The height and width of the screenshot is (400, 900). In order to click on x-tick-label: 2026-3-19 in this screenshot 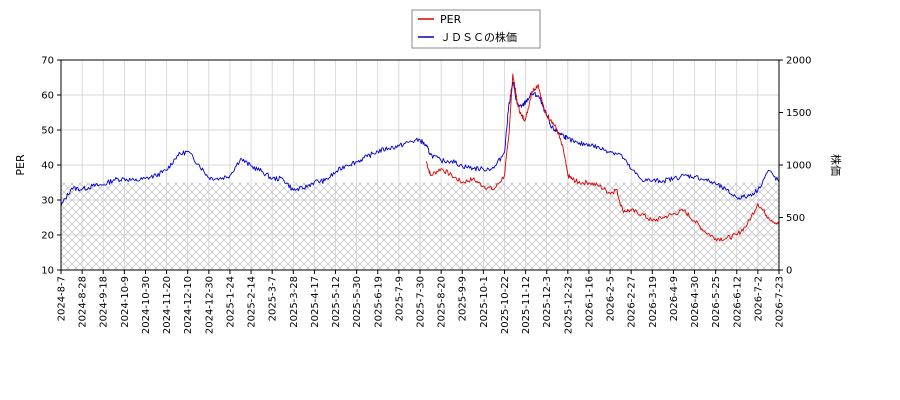, I will do `click(653, 302)`.